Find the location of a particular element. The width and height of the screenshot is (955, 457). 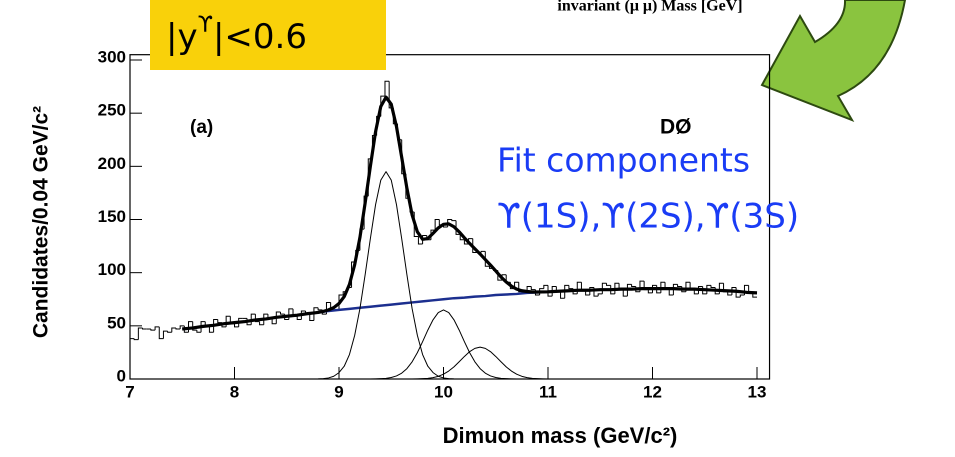

cut-part: |y is located at coordinates (182, 37).